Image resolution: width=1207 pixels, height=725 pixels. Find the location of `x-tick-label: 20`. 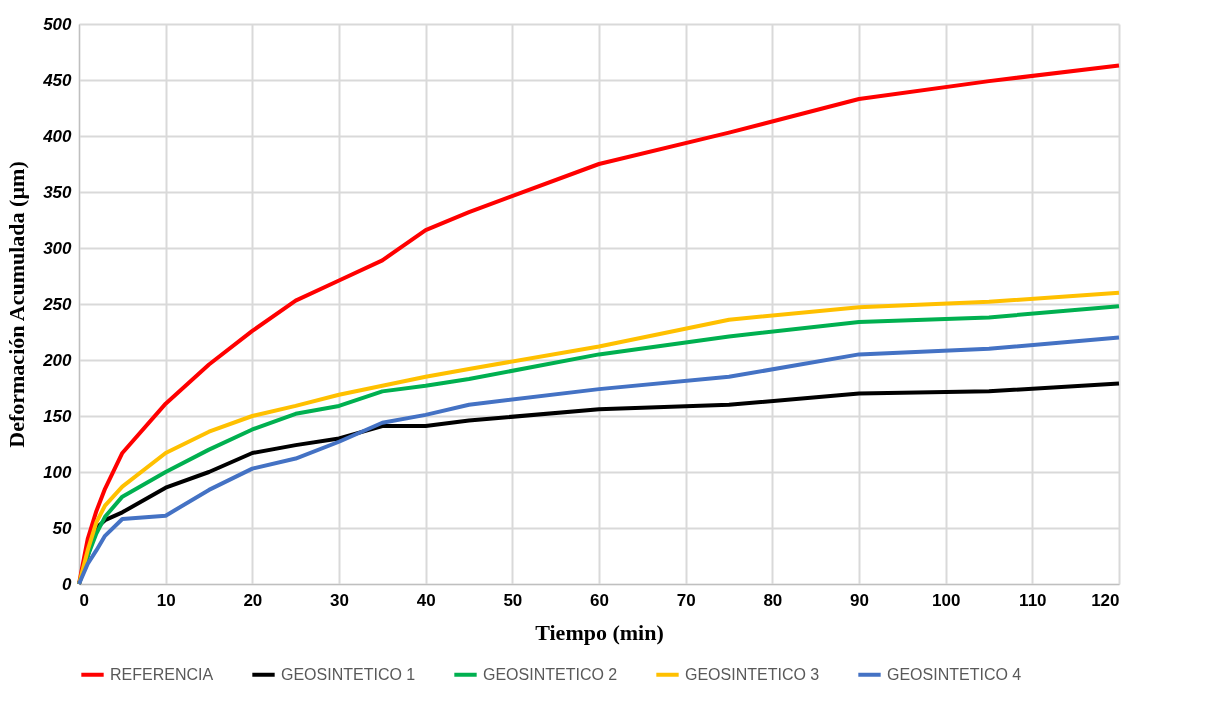

x-tick-label: 20 is located at coordinates (253, 600).